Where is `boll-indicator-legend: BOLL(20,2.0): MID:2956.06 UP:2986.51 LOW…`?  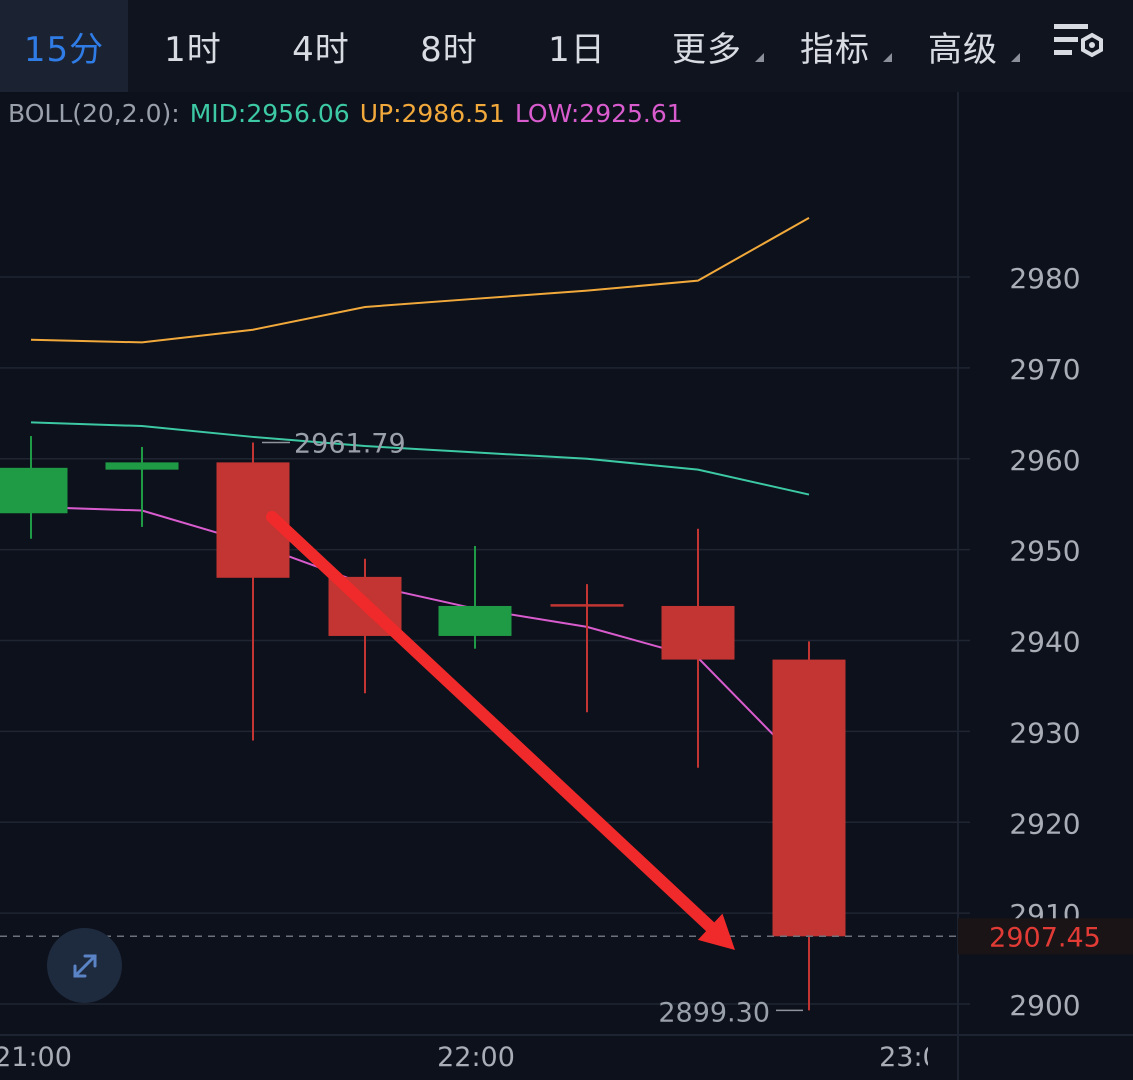 boll-indicator-legend: BOLL(20,2.0): MID:2956.06 UP:2986.51 LOW… is located at coordinates (345, 113).